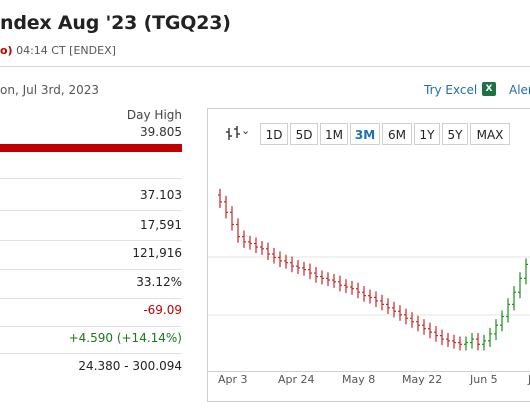 This screenshot has width=530, height=415. Describe the element at coordinates (519, 90) in the screenshot. I see `alerts-link: Aler` at that location.